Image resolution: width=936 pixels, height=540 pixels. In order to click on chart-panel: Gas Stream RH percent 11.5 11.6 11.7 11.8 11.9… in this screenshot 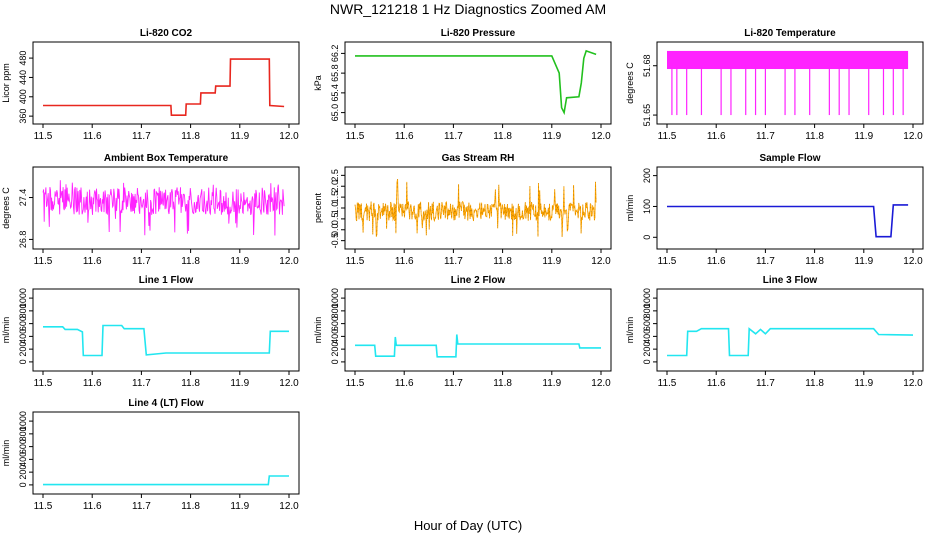, I will do `click(462, 210)`.